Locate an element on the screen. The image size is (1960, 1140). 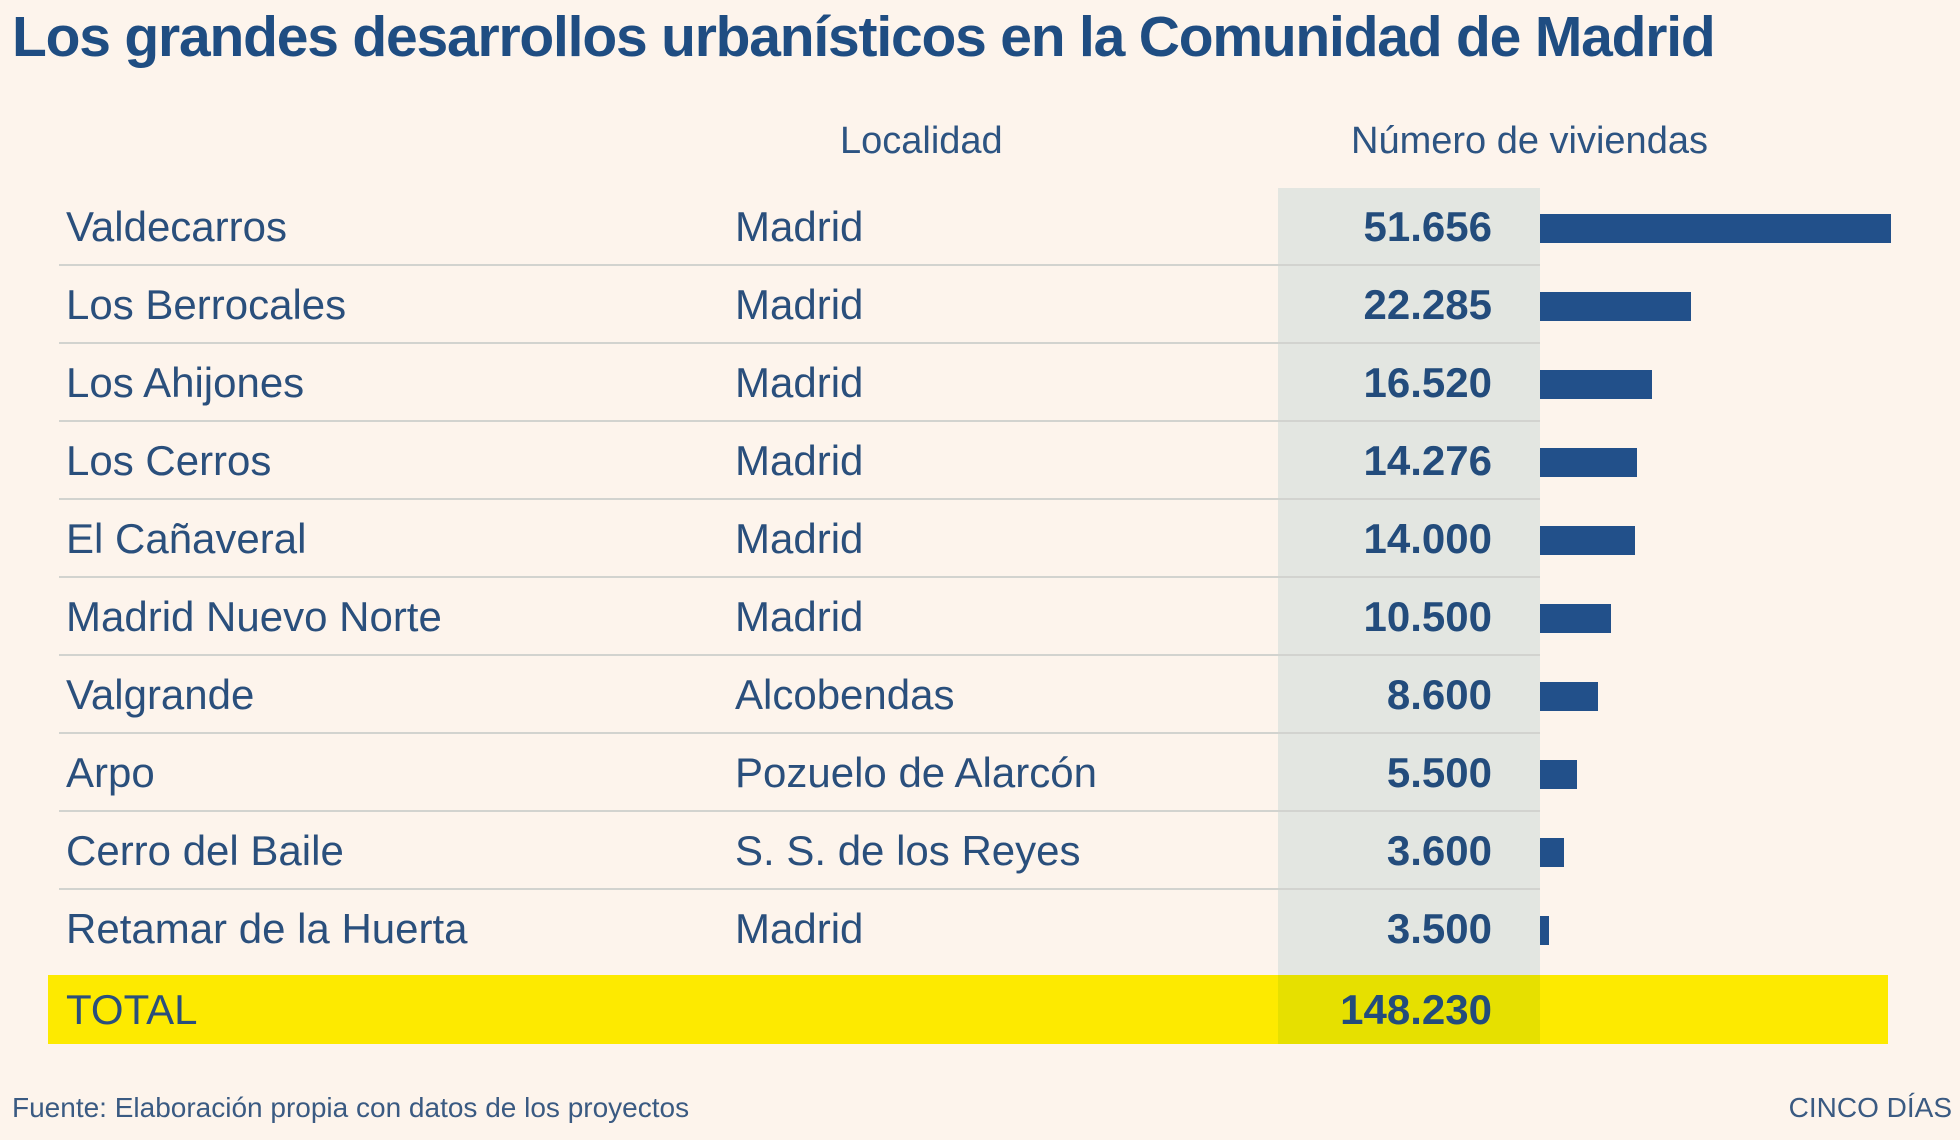
row-name: Madrid Nuevo Norte is located at coordinates (254, 616).